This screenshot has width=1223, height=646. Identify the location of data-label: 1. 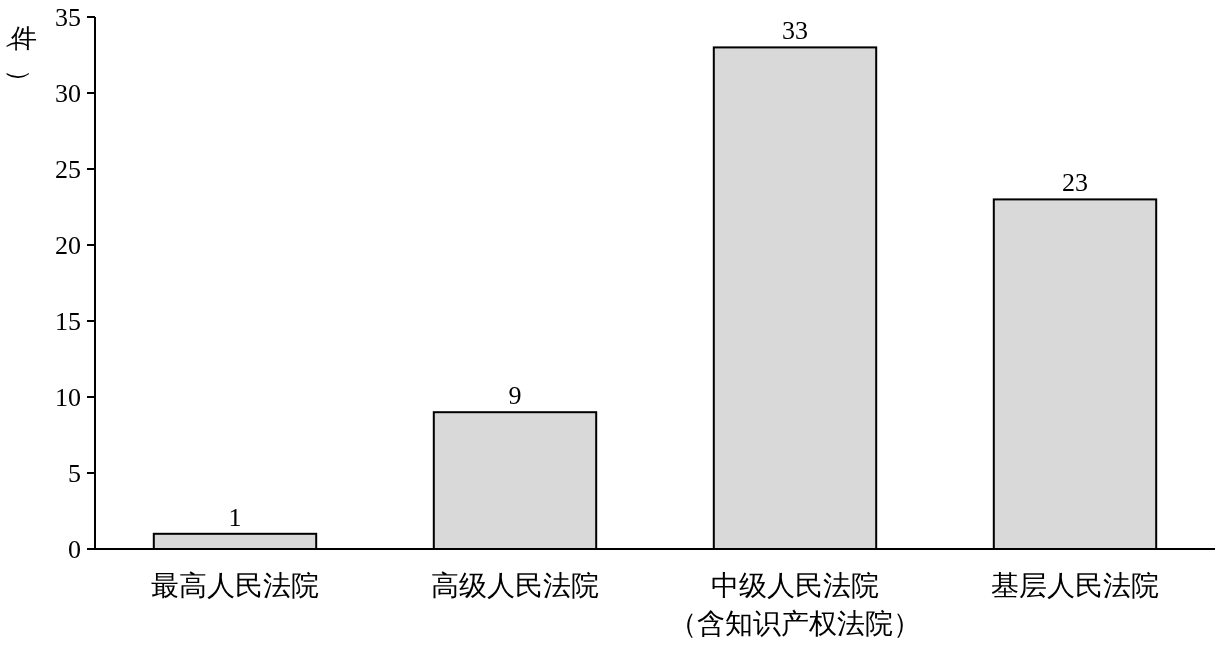
(235, 517).